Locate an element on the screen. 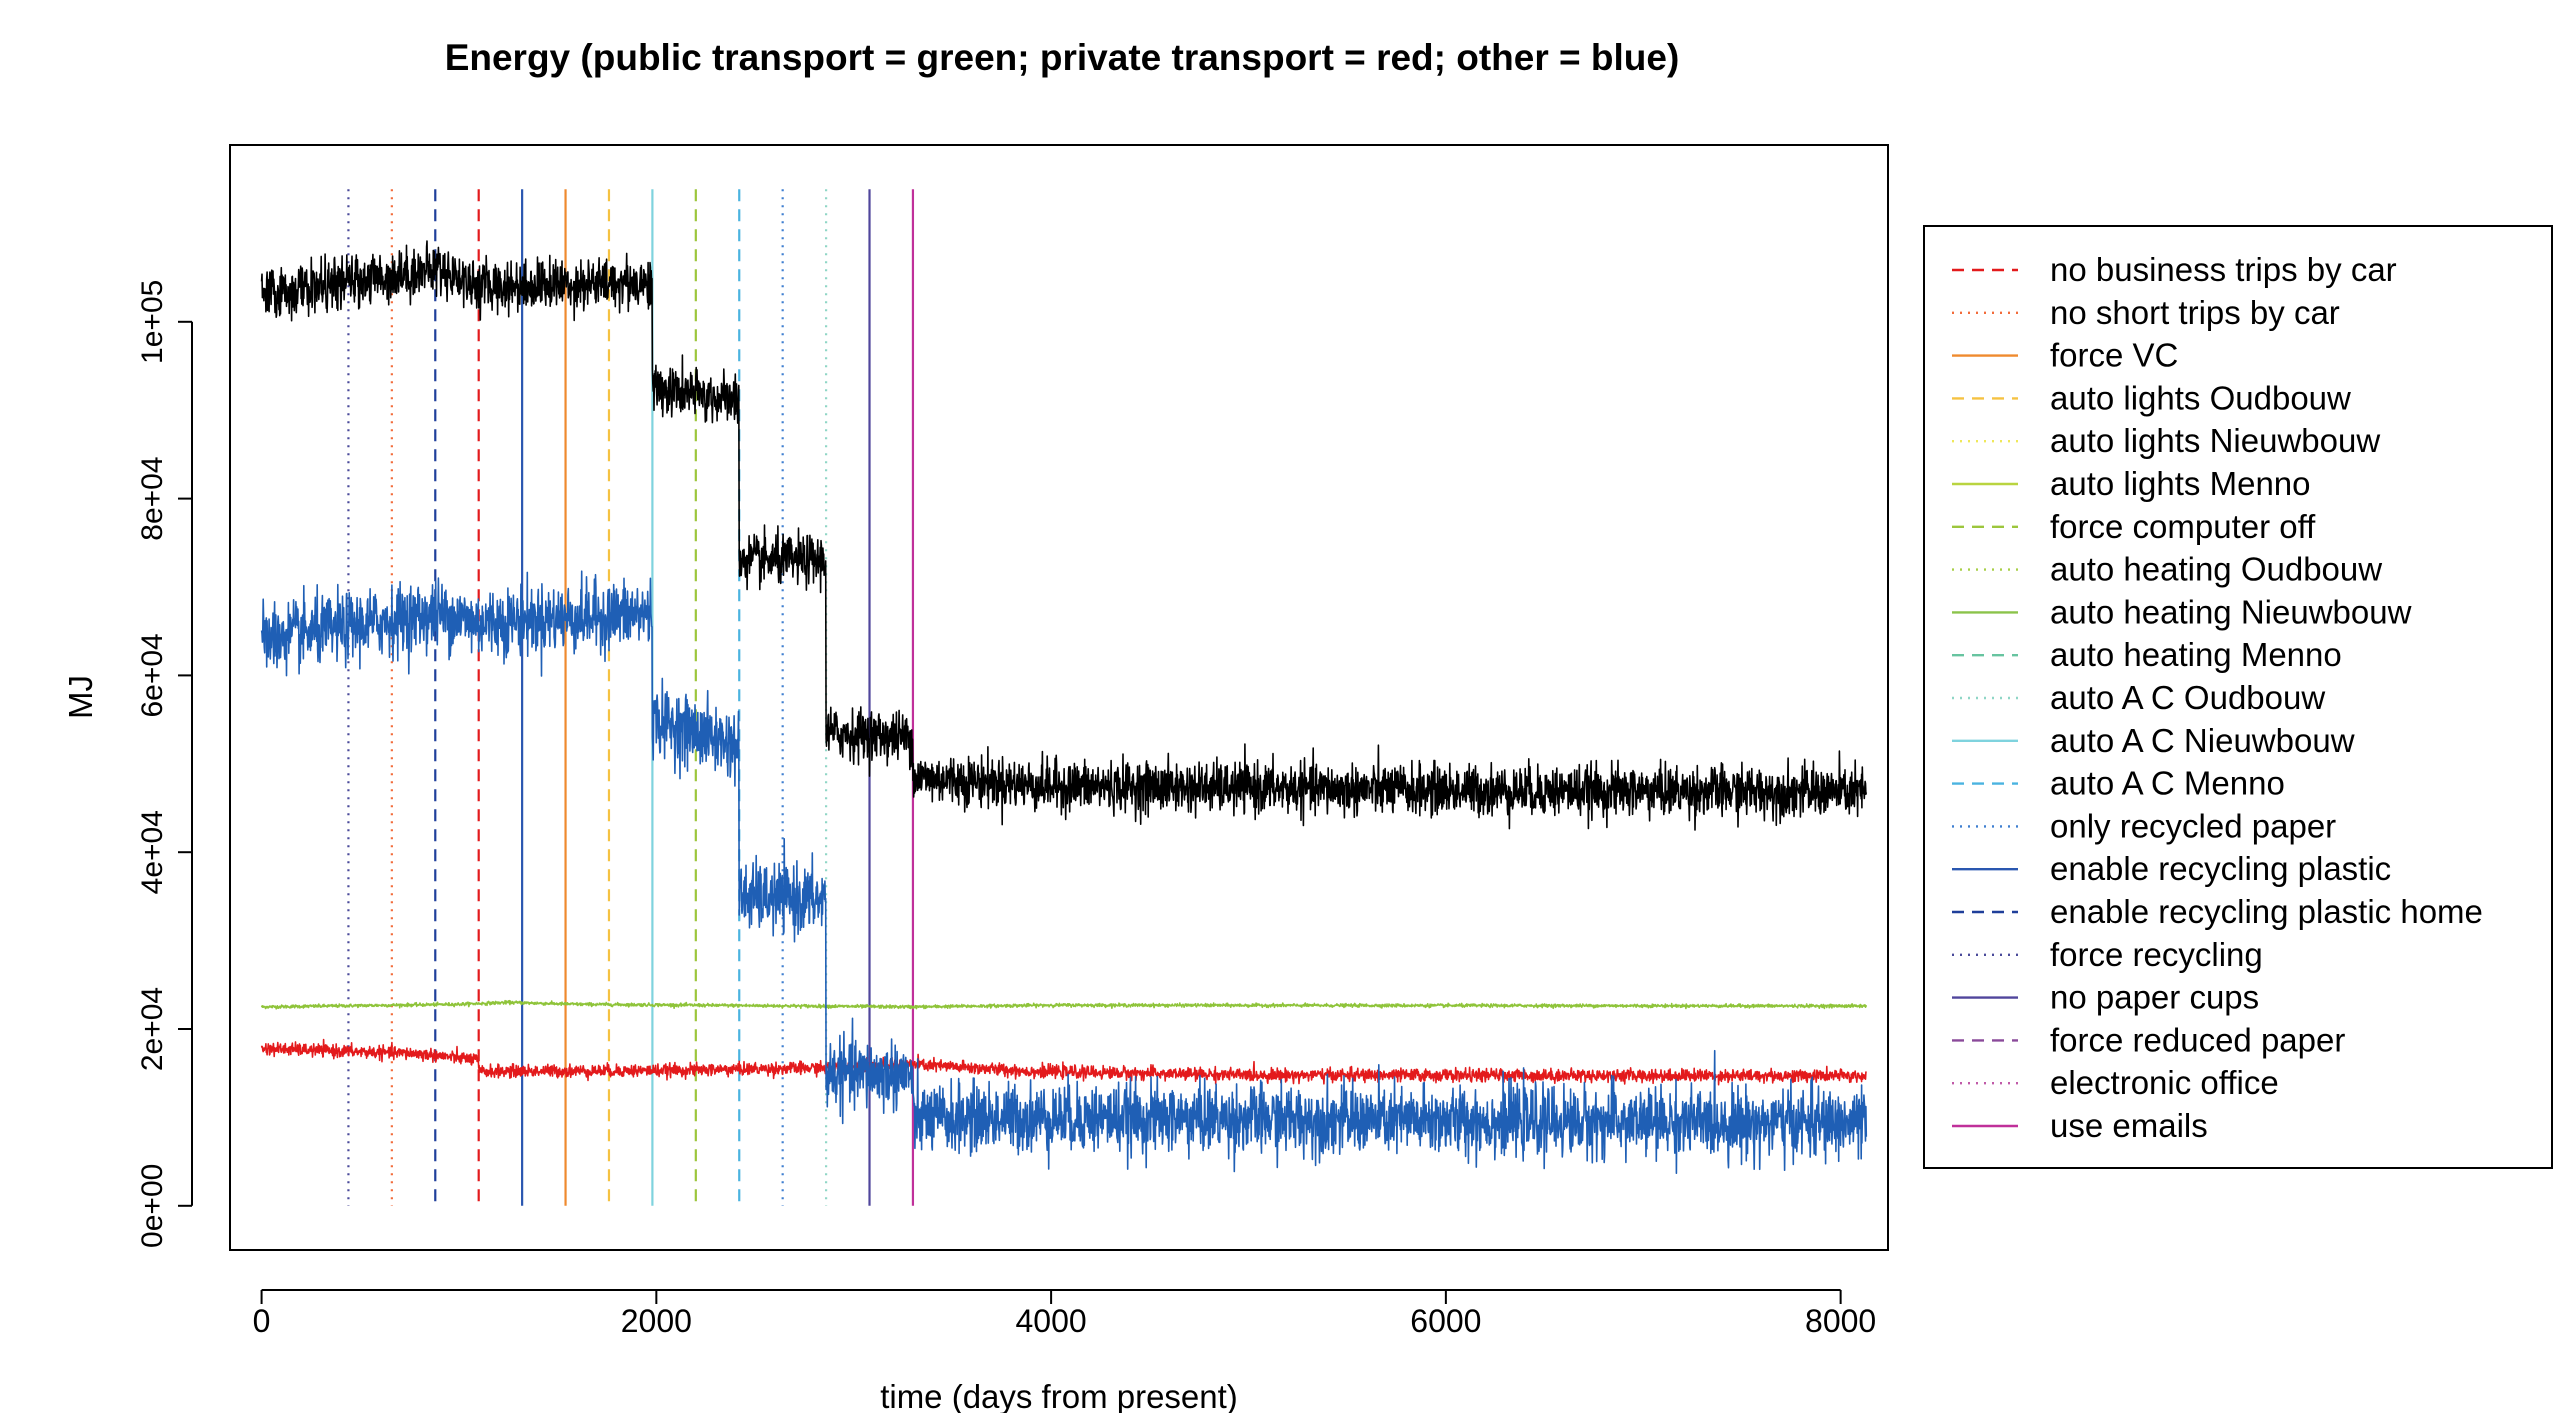 The height and width of the screenshot is (1413, 2568). legend-label: auto heating Menno is located at coordinates (2196, 654).